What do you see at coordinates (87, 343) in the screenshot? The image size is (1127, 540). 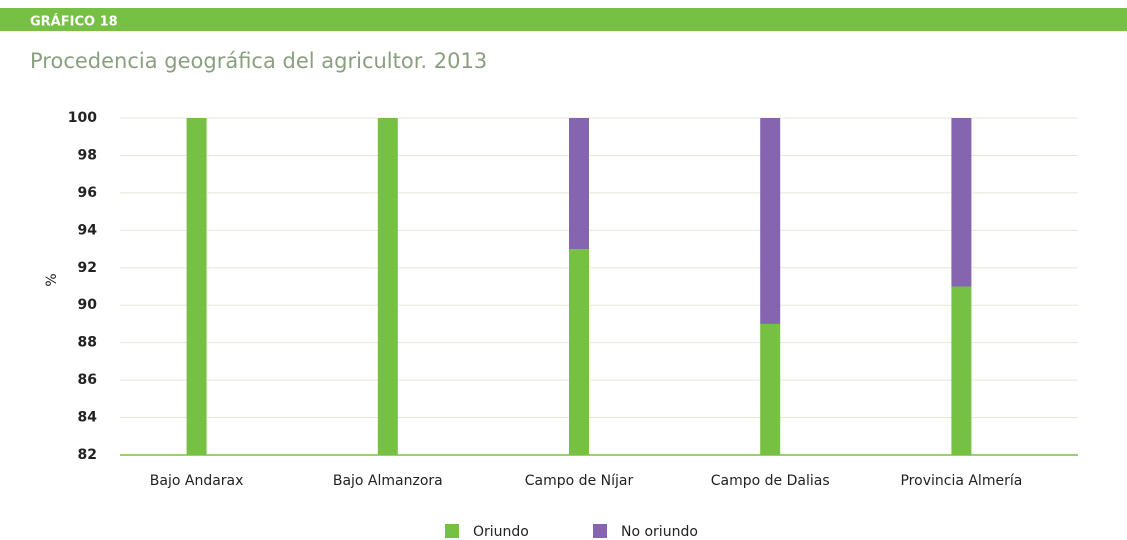 I see `y-tick-label: 88` at bounding box center [87, 343].